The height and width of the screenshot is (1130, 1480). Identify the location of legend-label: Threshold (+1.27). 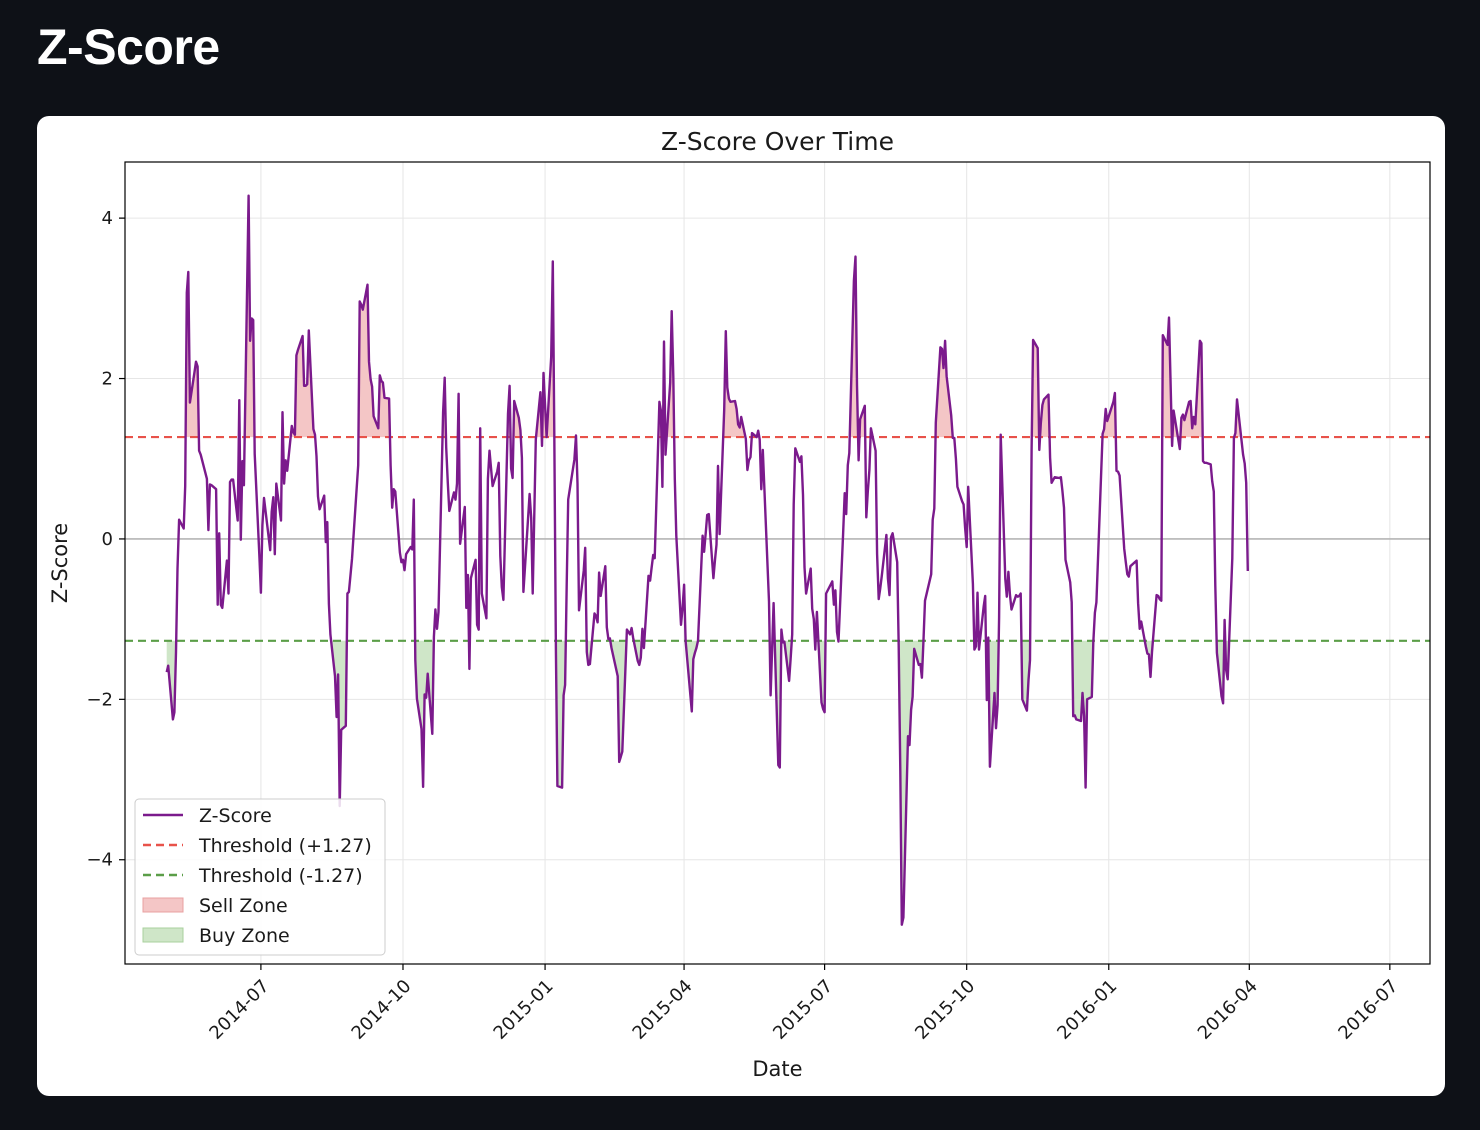
(285, 846).